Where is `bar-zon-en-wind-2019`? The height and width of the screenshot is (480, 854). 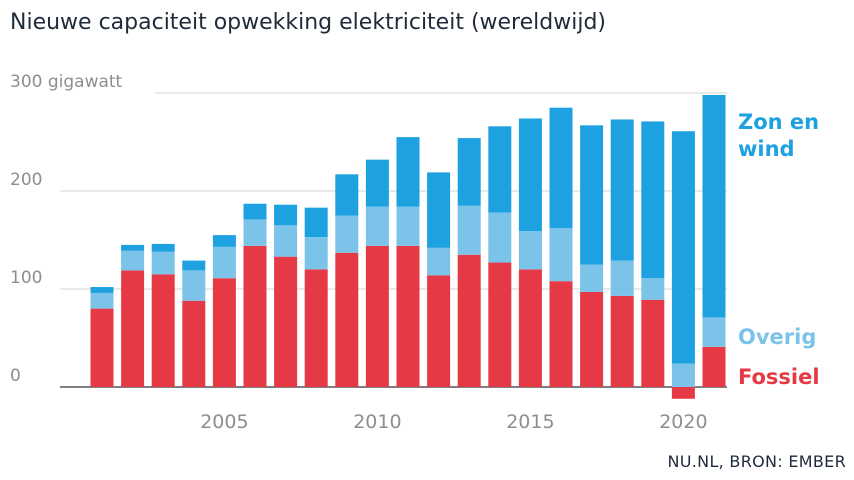
bar-zon-en-wind-2019 is located at coordinates (653, 200).